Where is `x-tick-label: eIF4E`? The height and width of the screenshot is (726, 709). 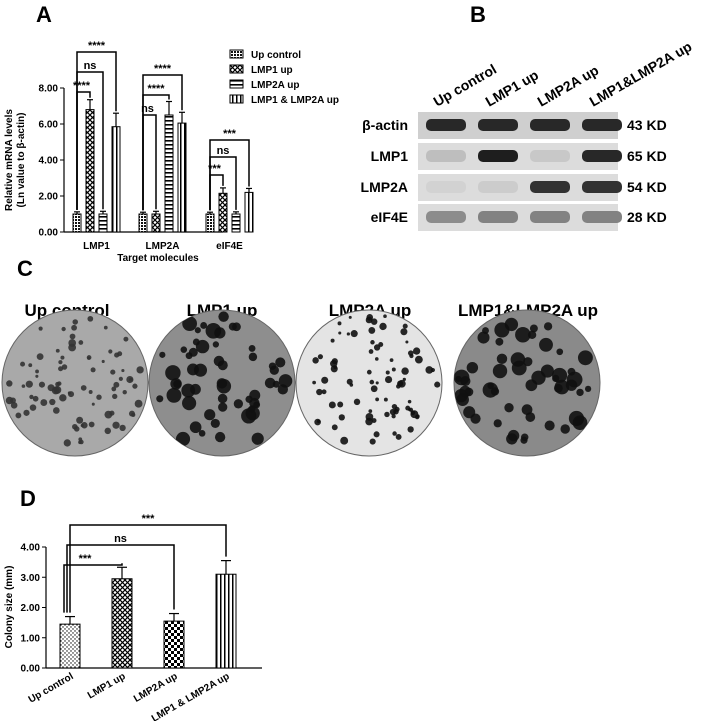
x-tick-label: eIF4E is located at coordinates (229, 246).